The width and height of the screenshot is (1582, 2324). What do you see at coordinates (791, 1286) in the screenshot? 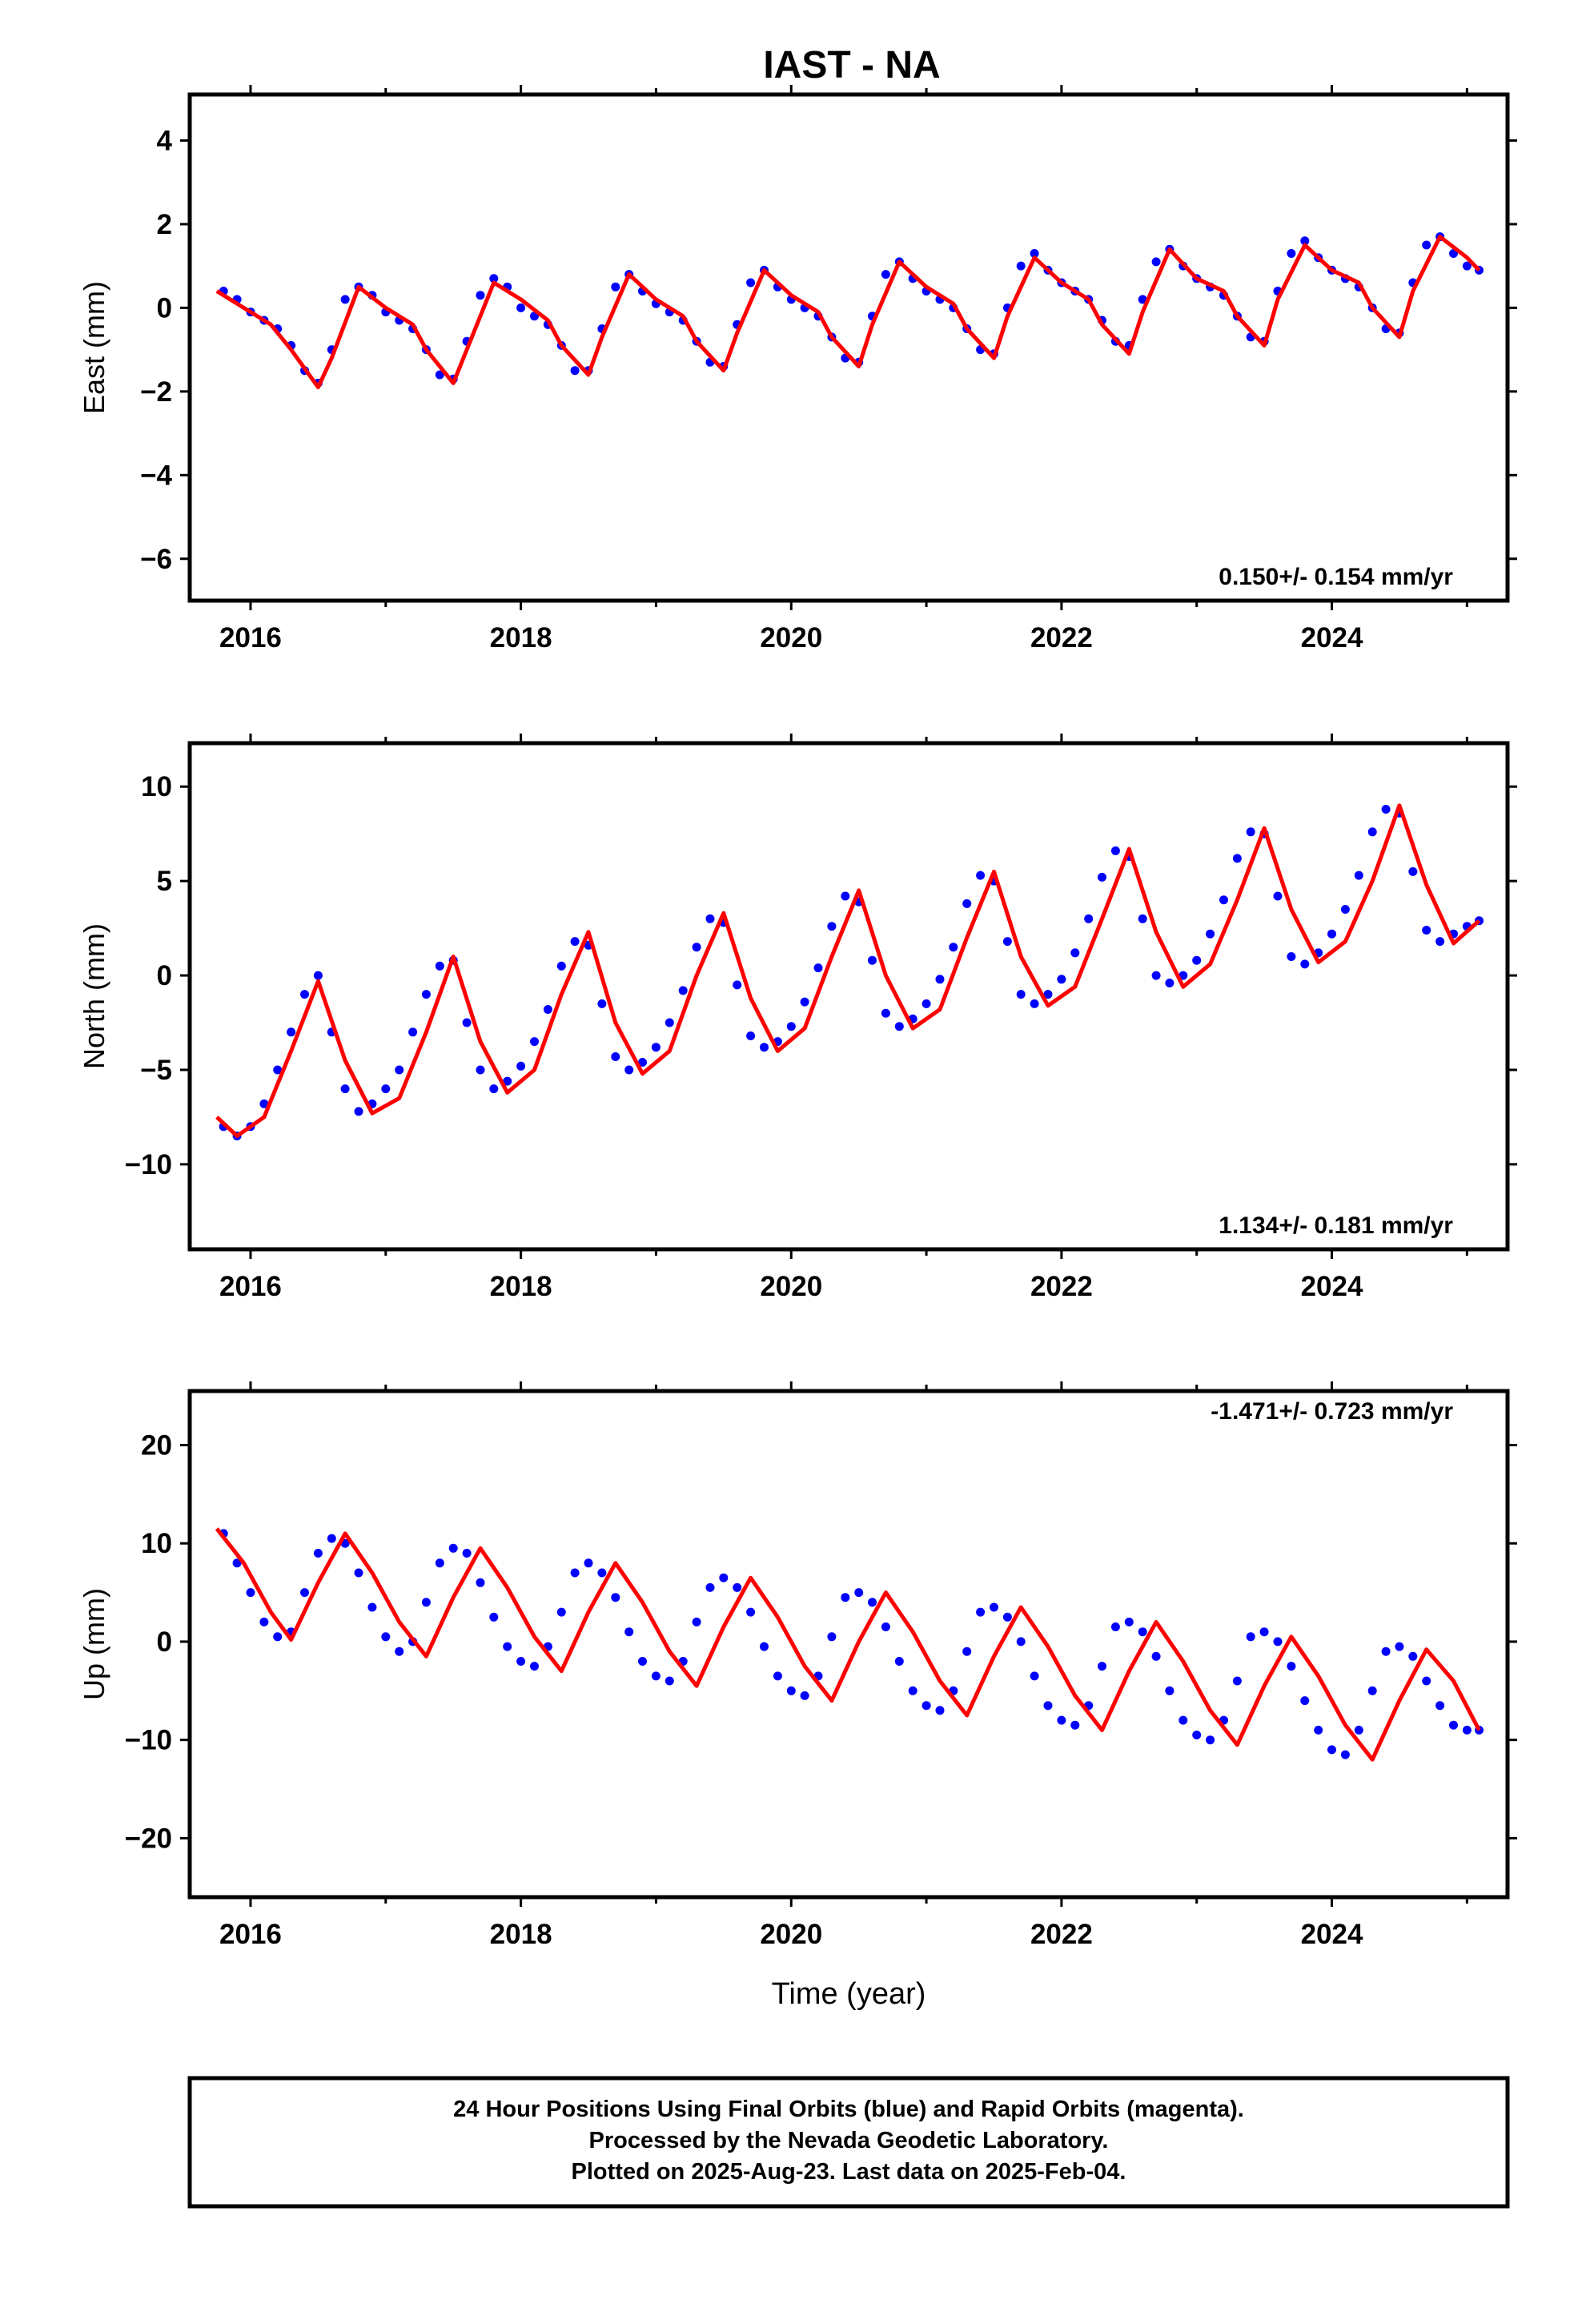
I see `north-xtick-label: 2020` at bounding box center [791, 1286].